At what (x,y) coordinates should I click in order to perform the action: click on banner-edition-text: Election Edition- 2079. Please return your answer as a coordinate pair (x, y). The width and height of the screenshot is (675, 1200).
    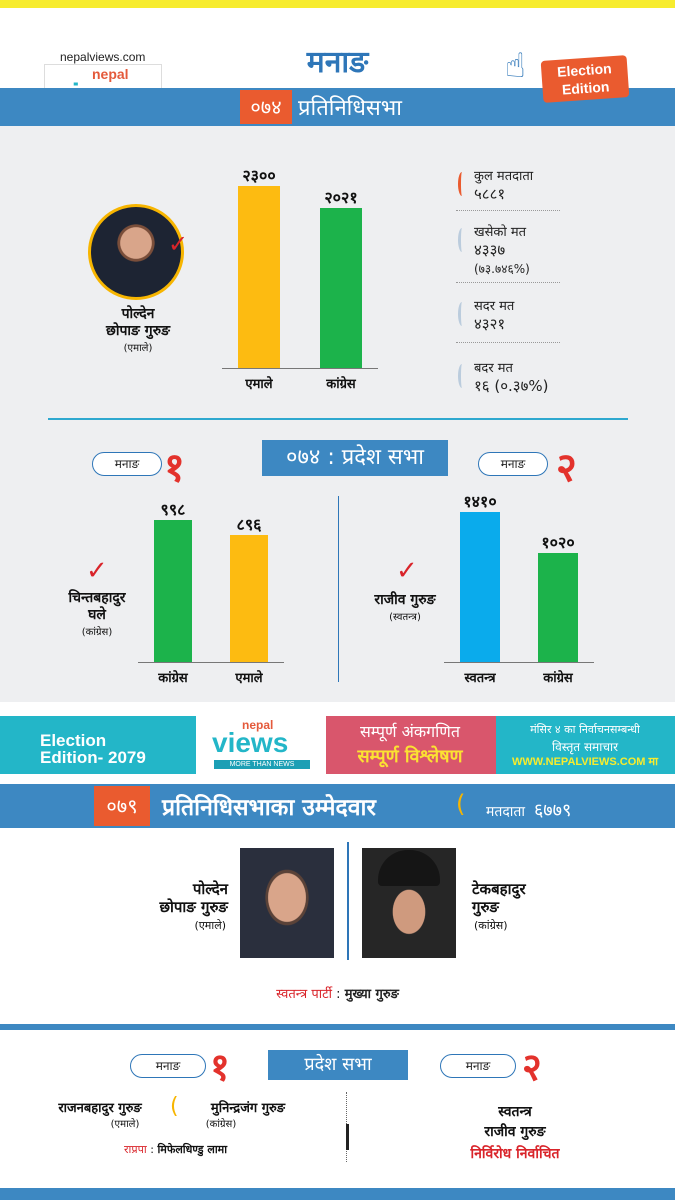
    Looking at the image, I should click on (93, 749).